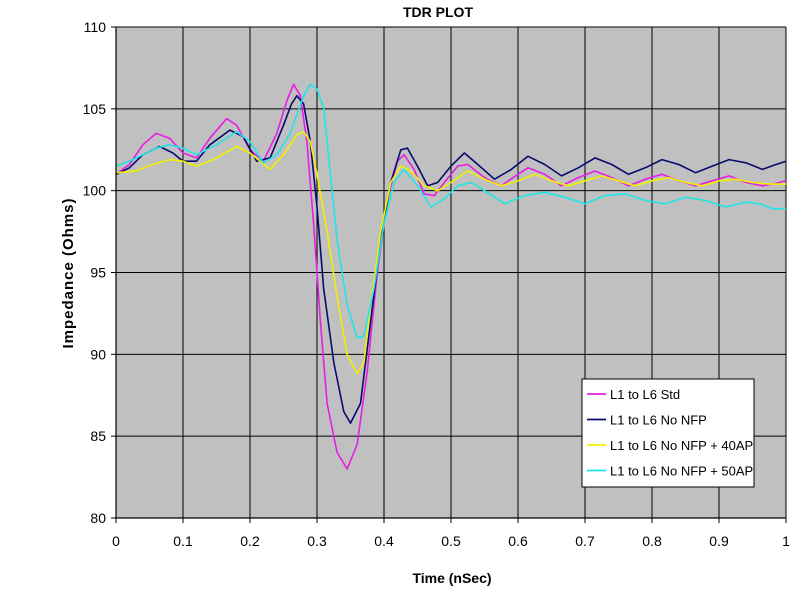  I want to click on x-tick-label: 0.7, so click(585, 541).